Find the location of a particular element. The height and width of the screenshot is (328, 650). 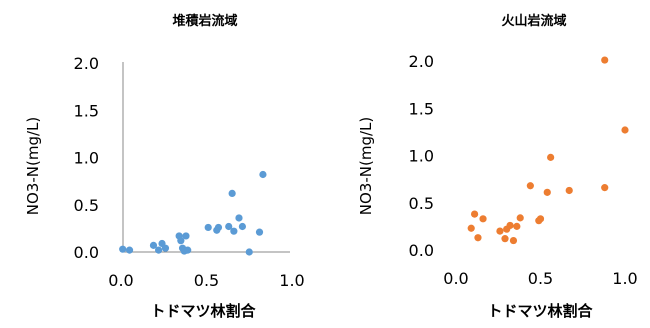

chart-title: 堆積岩流域 is located at coordinates (204, 21).